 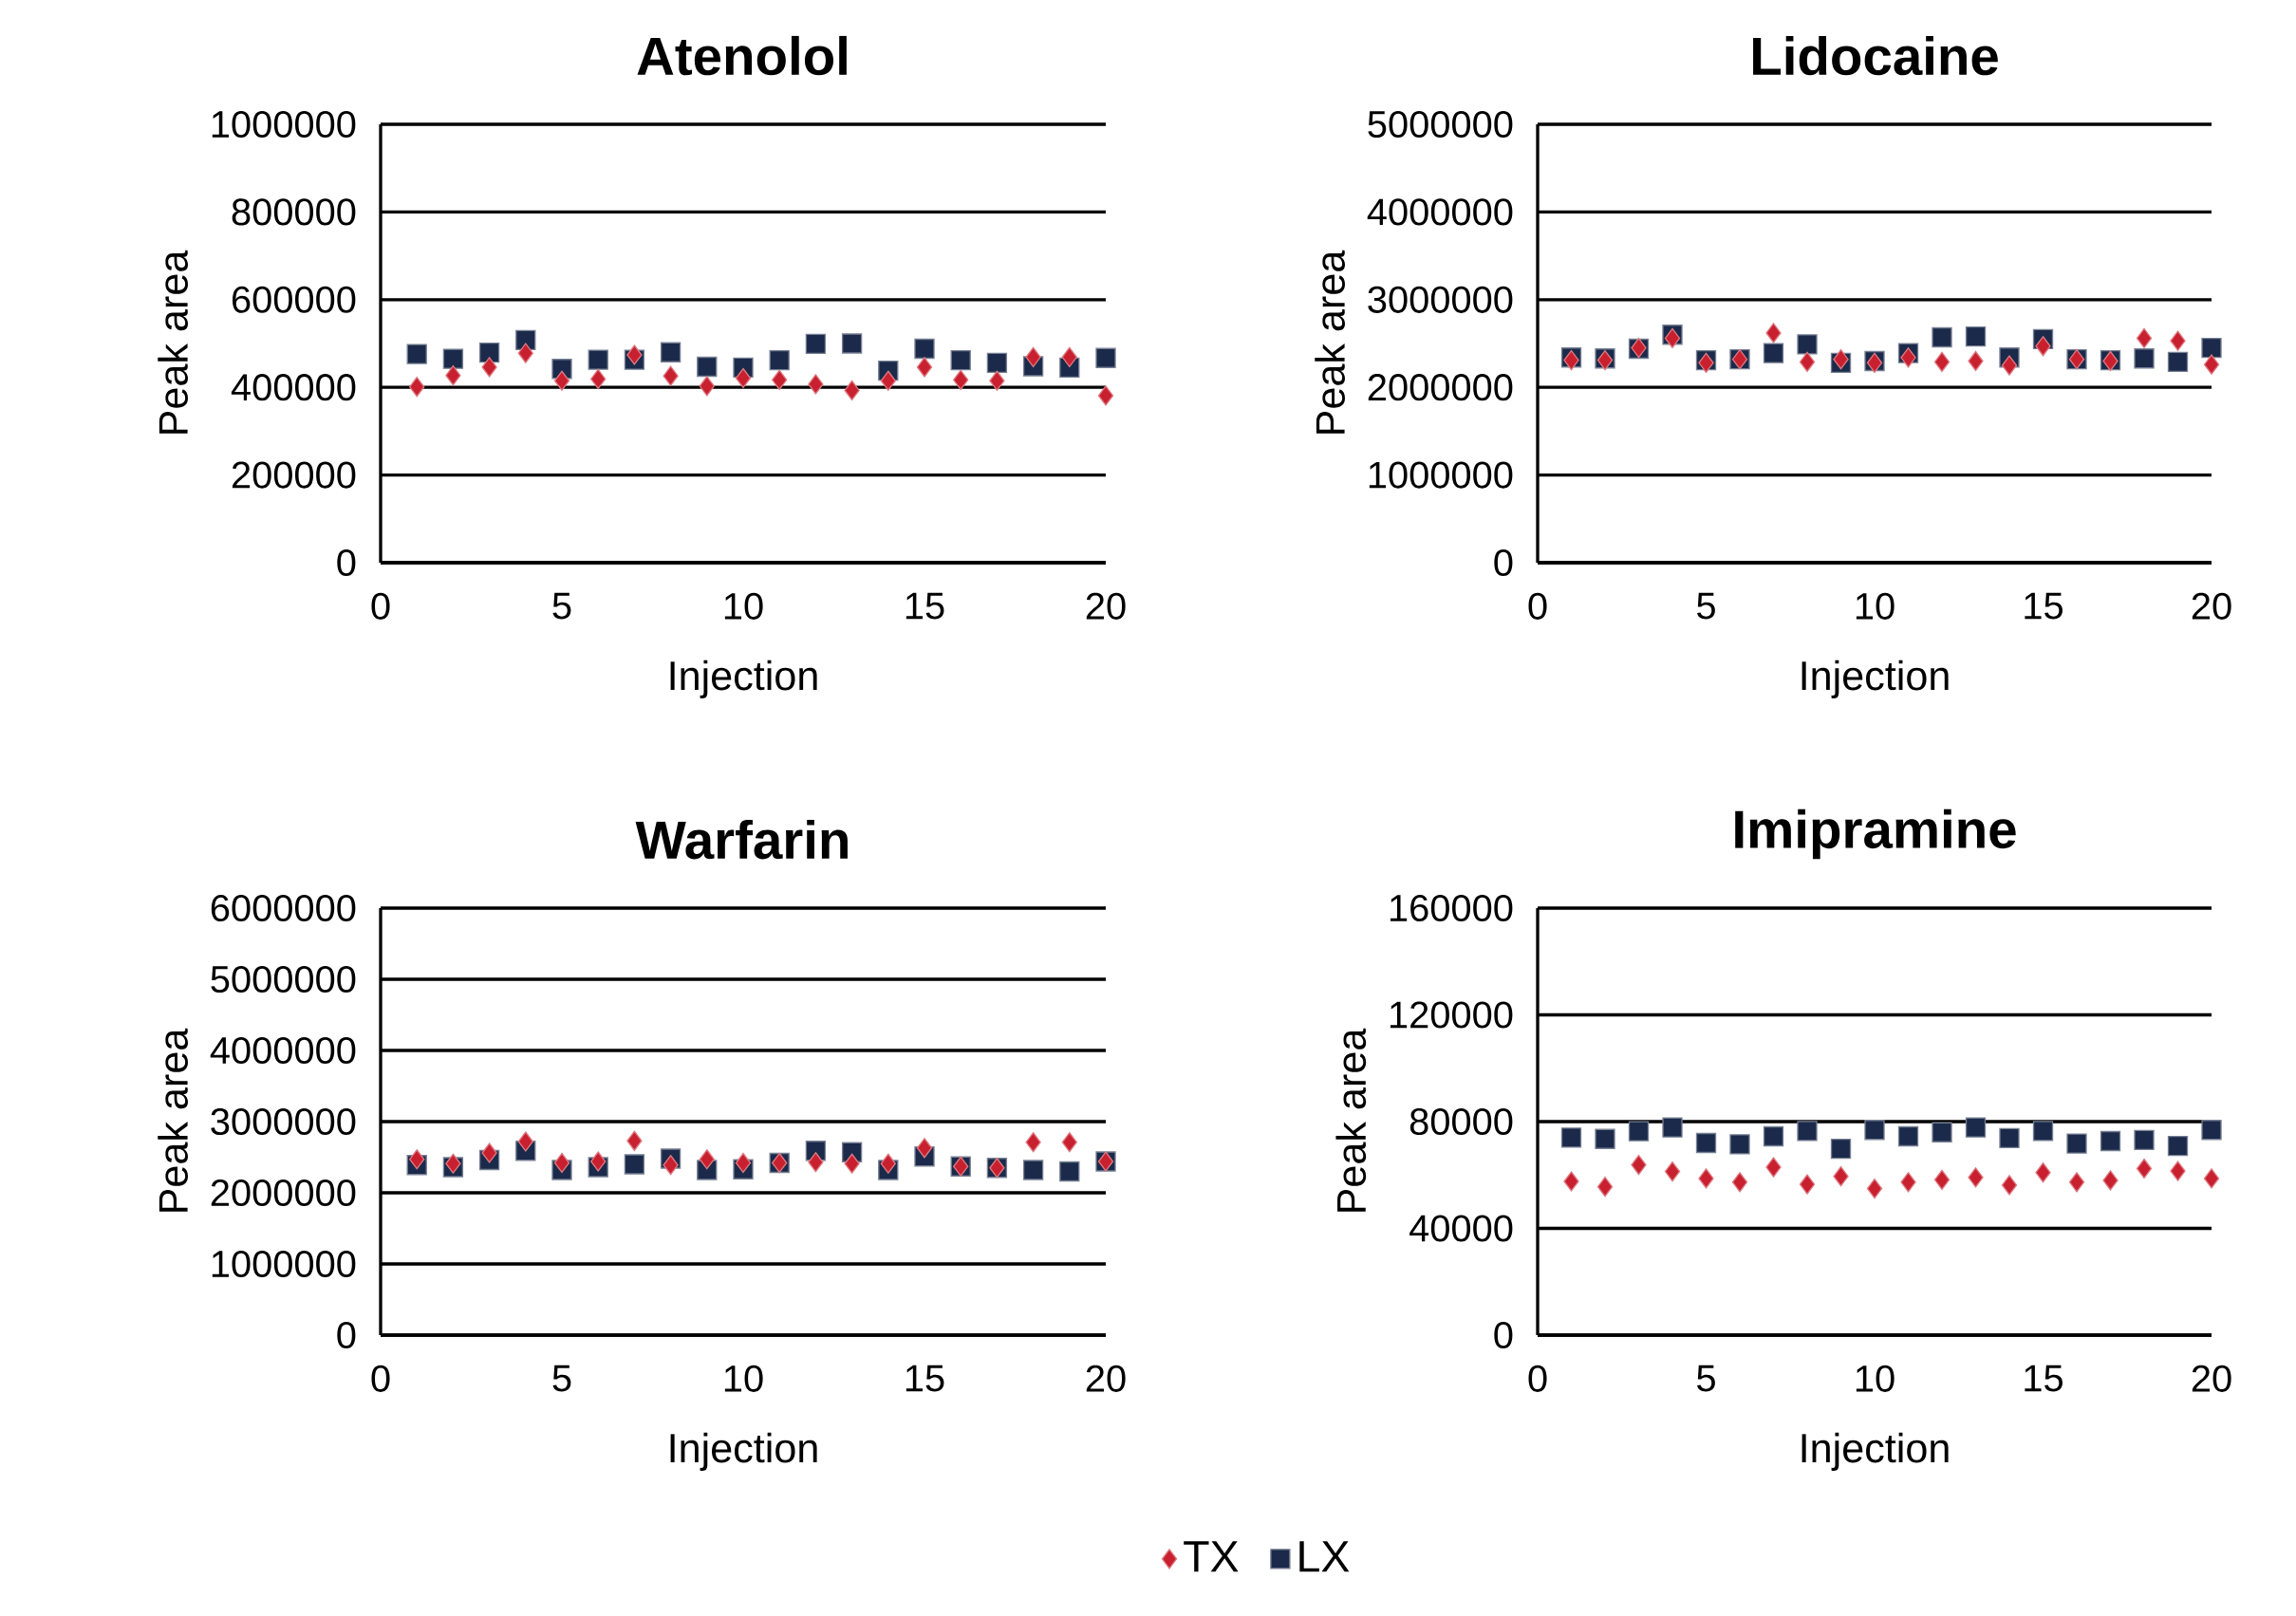 What do you see at coordinates (1452, 1015) in the screenshot?
I see `y-tick-label: 120000` at bounding box center [1452, 1015].